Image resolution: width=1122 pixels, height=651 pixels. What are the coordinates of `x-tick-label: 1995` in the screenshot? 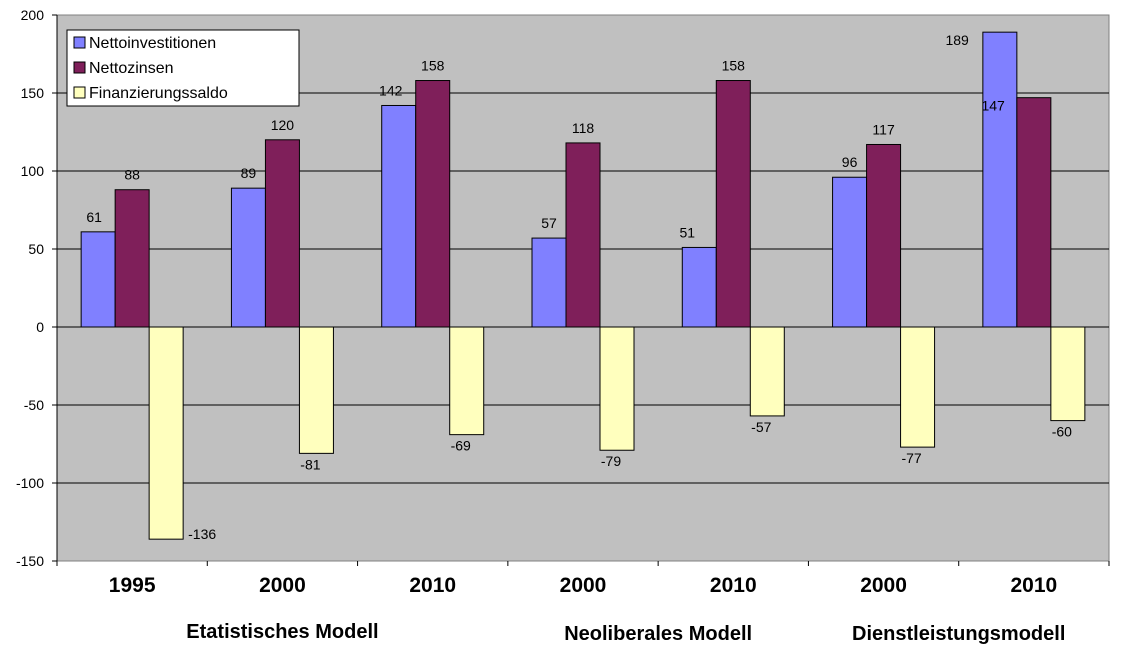 It's located at (132, 585).